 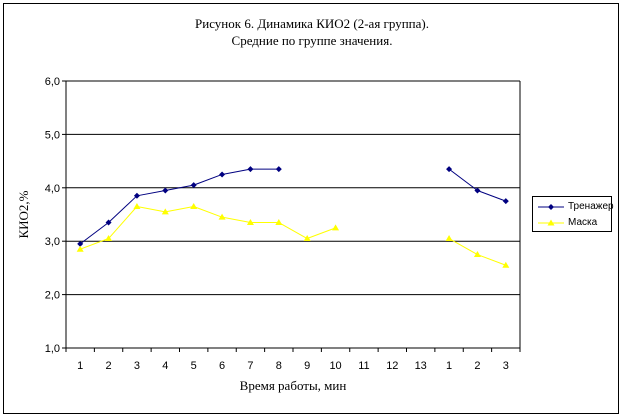 What do you see at coordinates (312, 40) in the screenshot?
I see `chart-subtitle: Средние по группе значения.` at bounding box center [312, 40].